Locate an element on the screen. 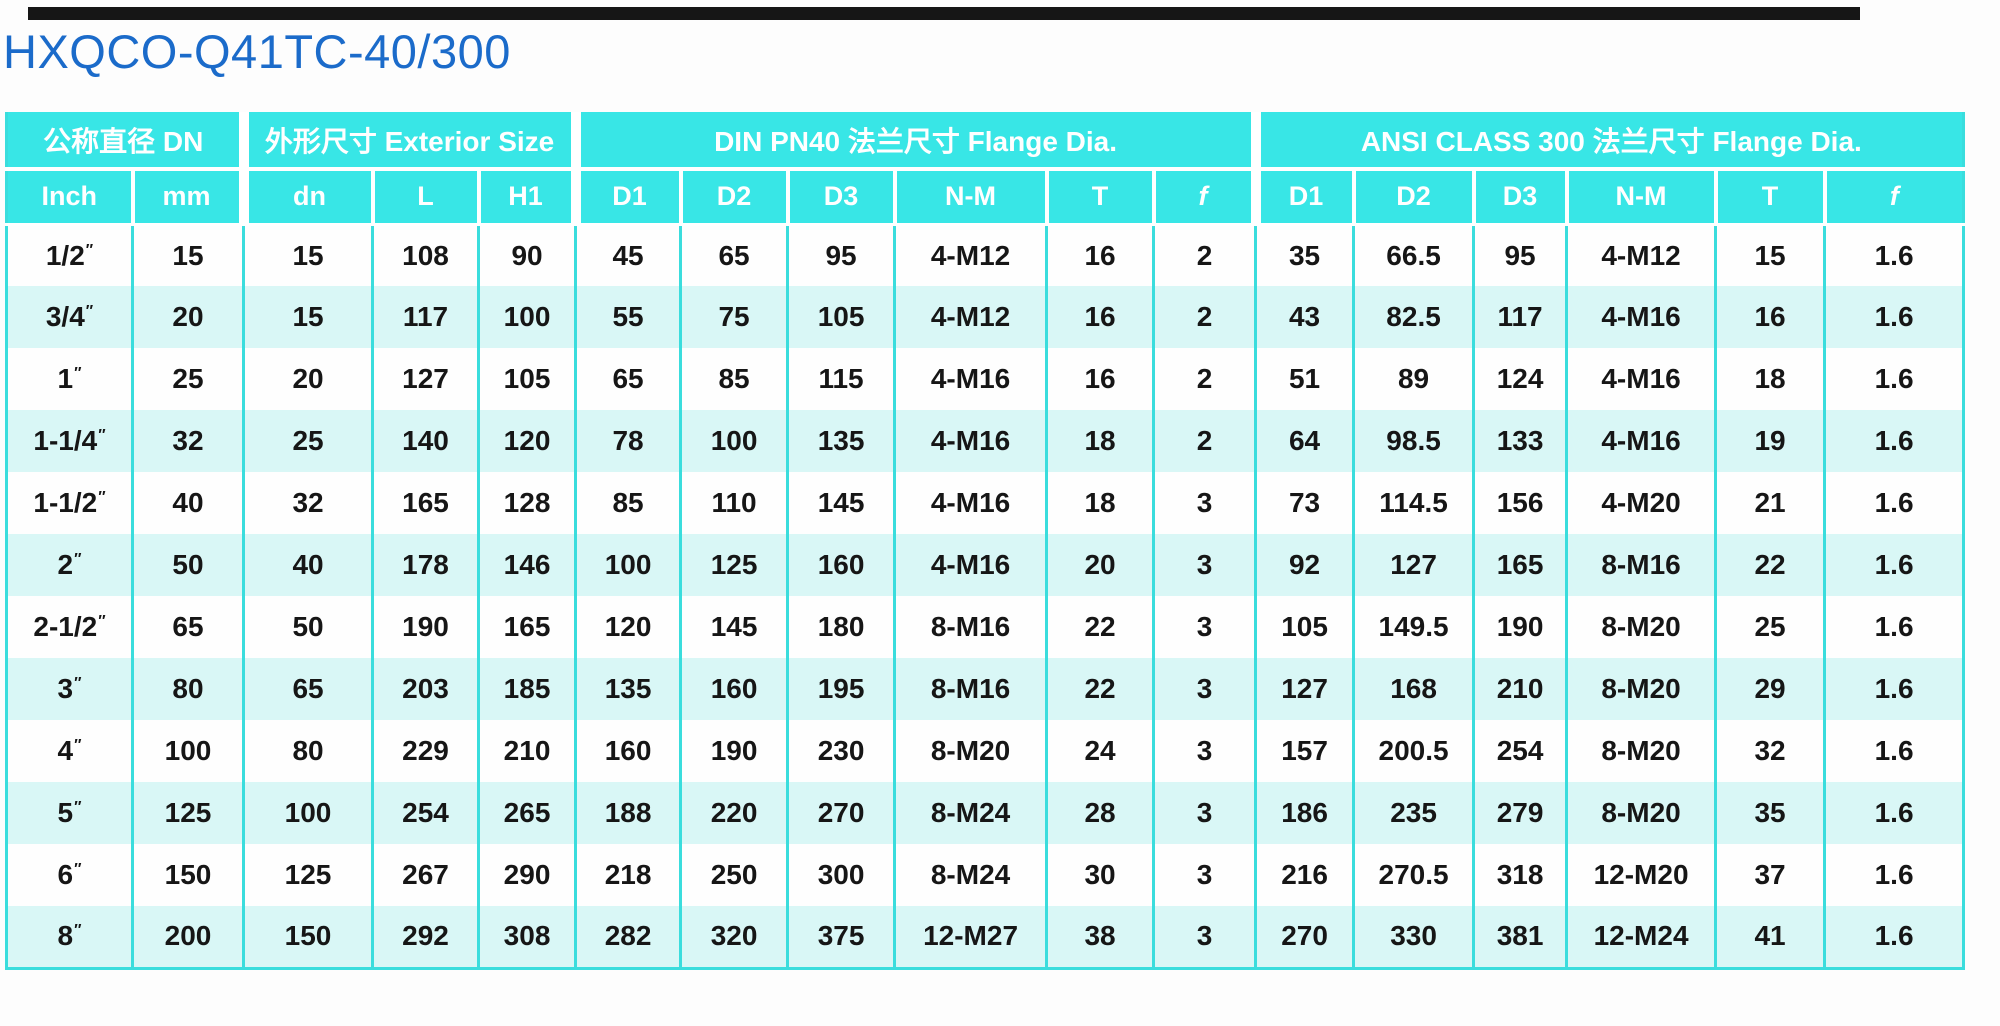 This screenshot has height=1026, width=2000. cell-din-t: 30 is located at coordinates (1099, 875).